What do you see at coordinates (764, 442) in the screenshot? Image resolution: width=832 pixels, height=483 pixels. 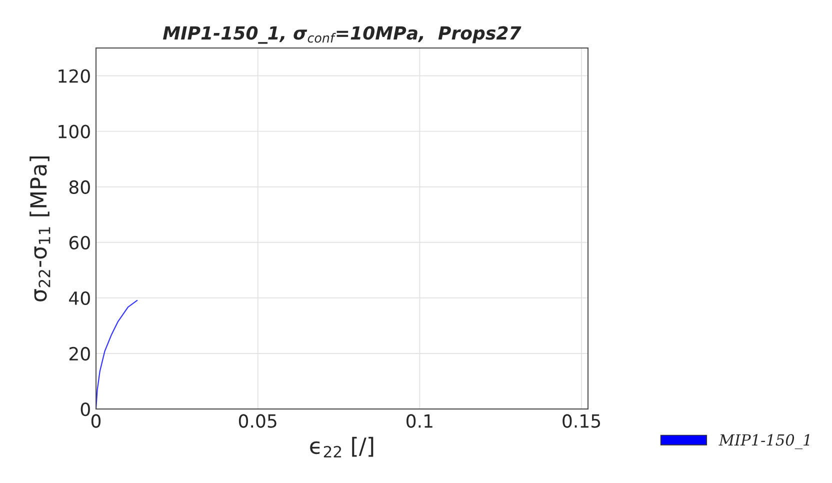 I see `legend-label: MIP1-150_1` at bounding box center [764, 442].